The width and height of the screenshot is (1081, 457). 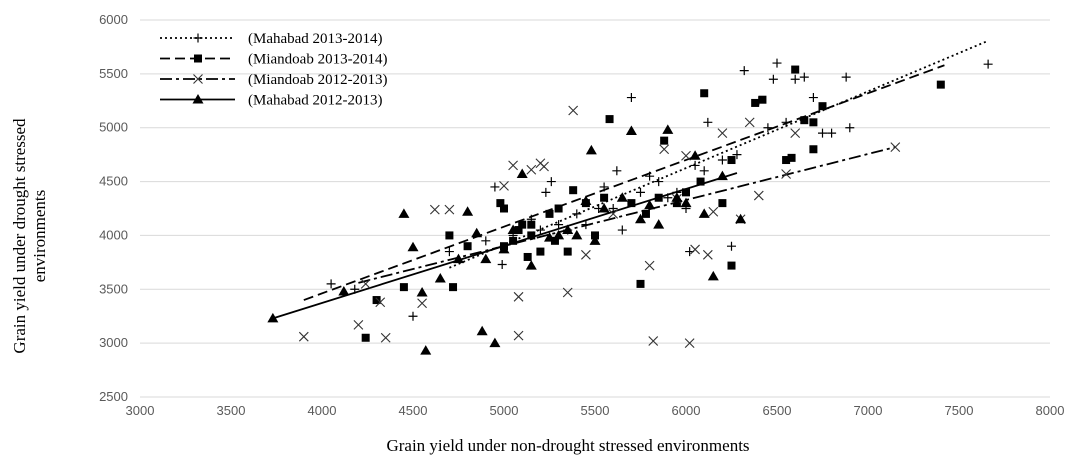 What do you see at coordinates (113, 234) in the screenshot?
I see `y-tick-label: 4000` at bounding box center [113, 234].